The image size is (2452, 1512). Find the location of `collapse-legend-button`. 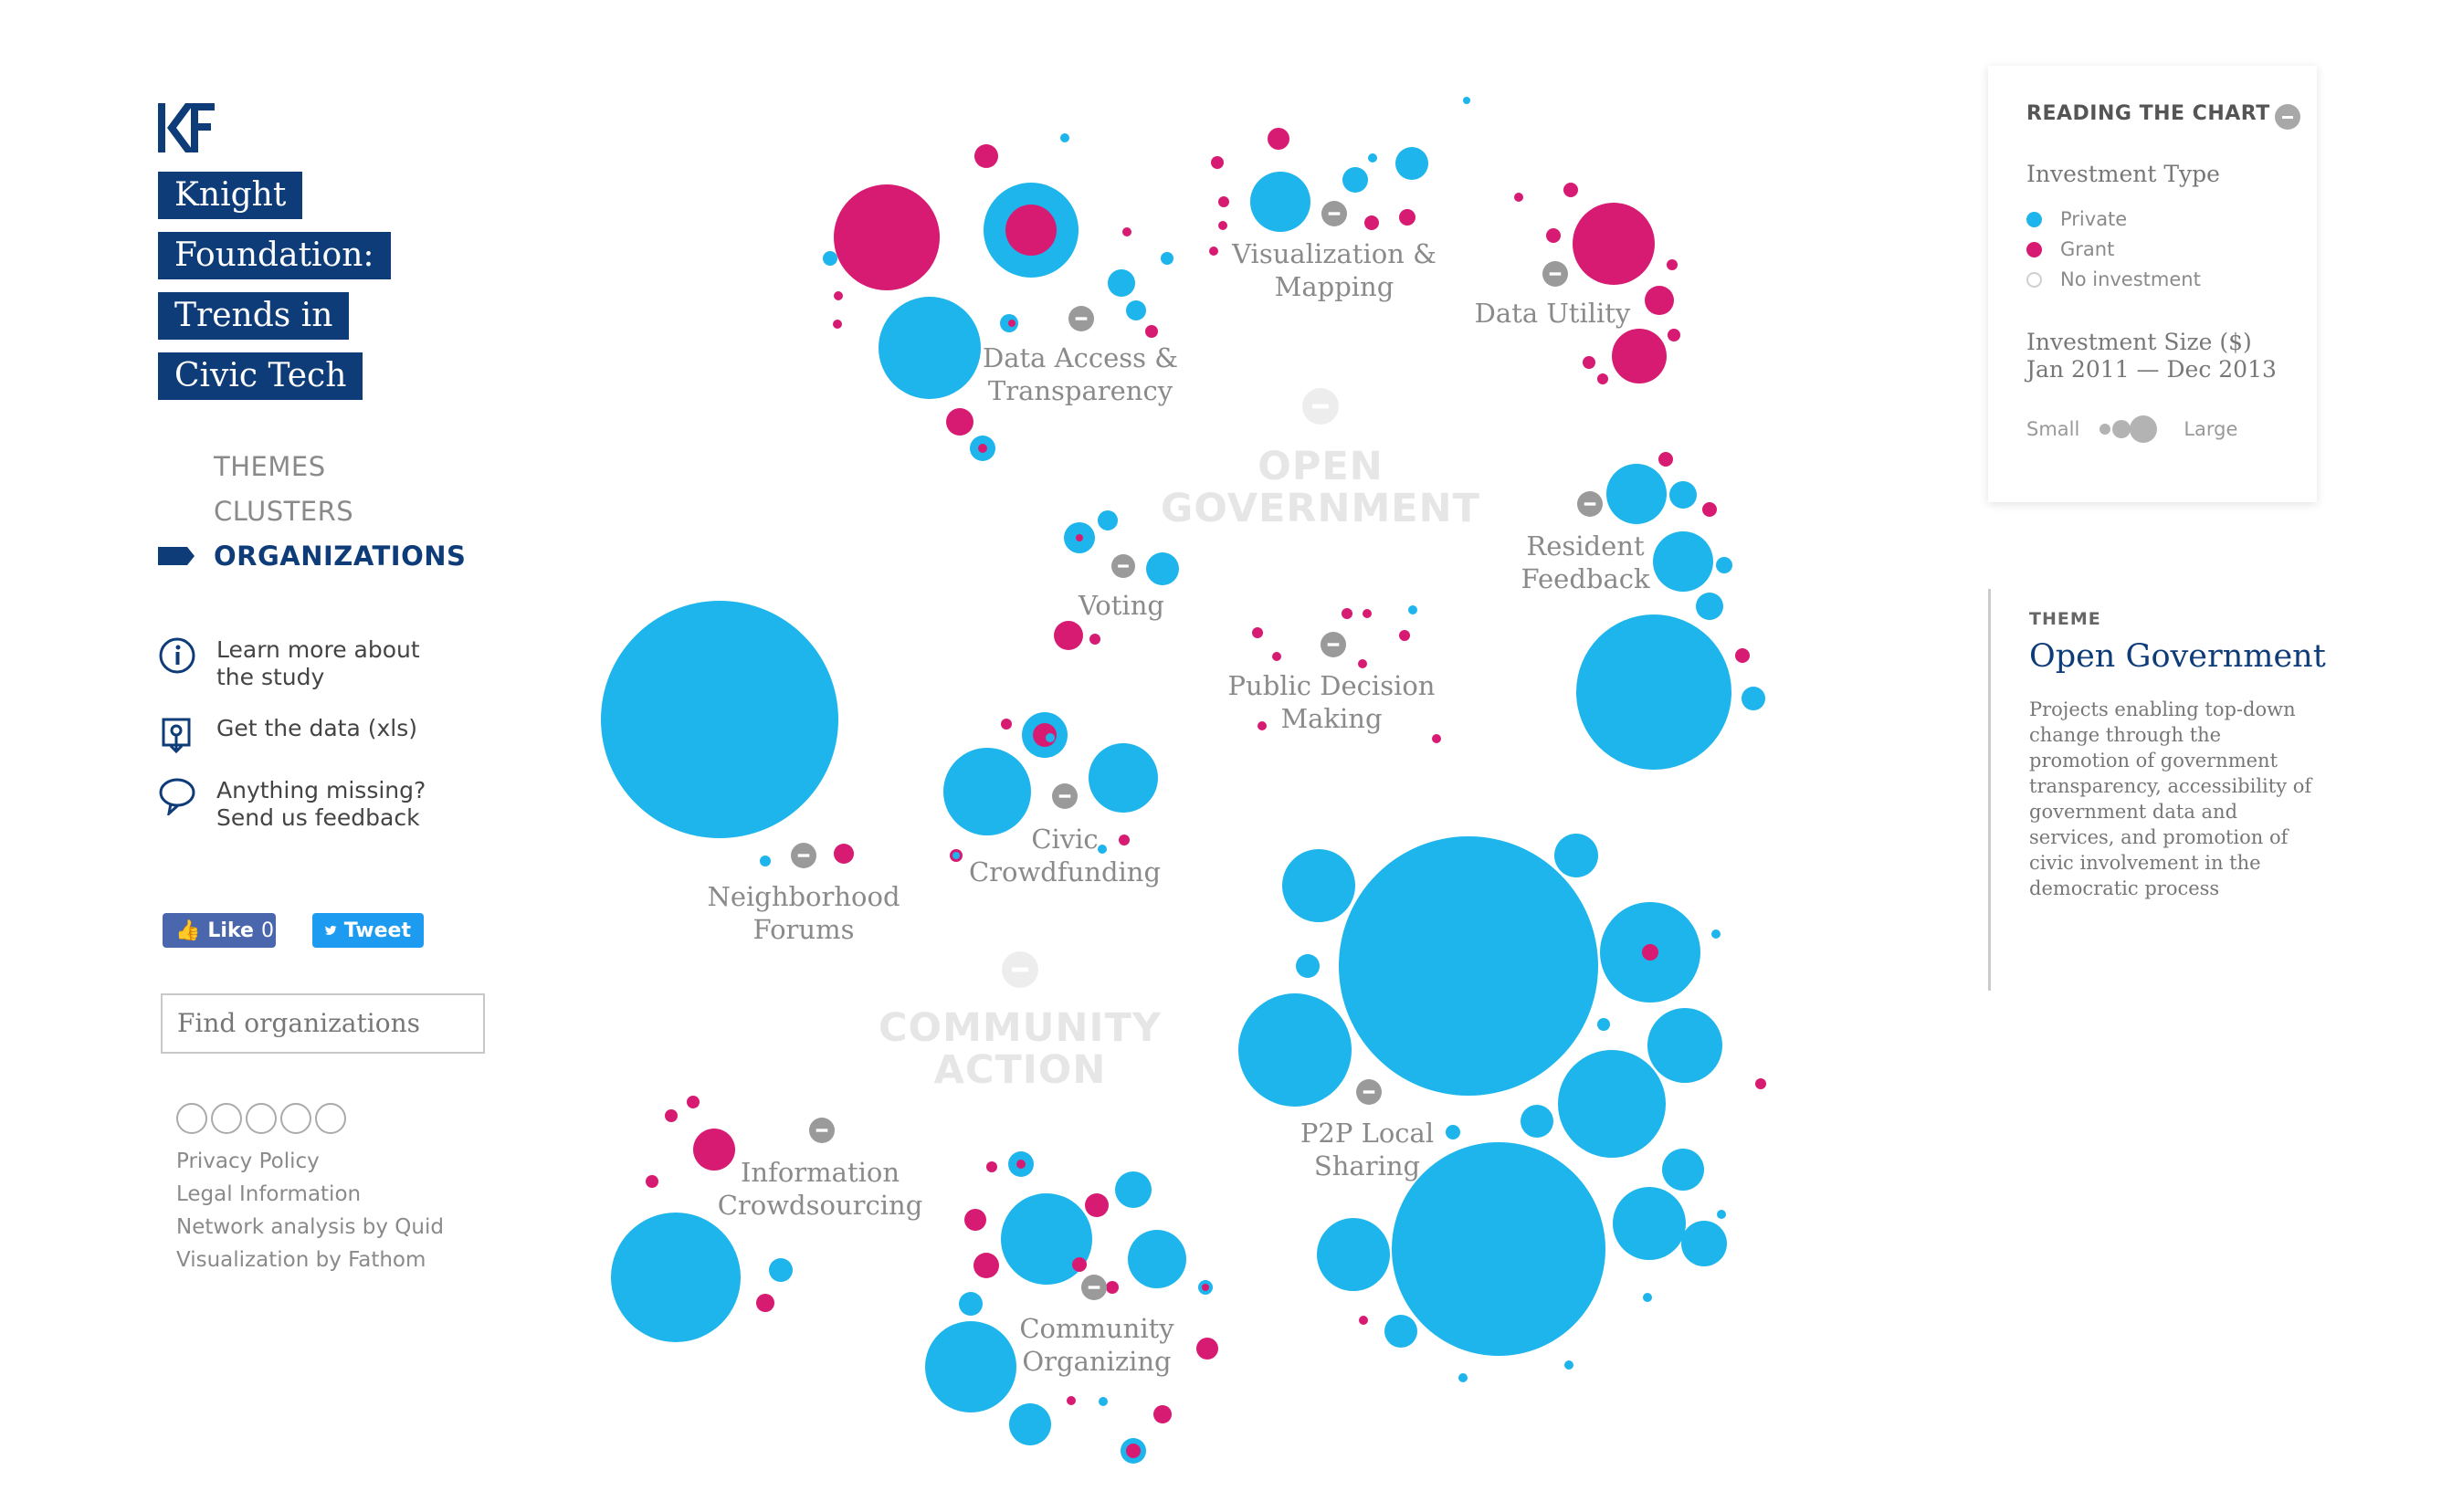

collapse-legend-button is located at coordinates (2288, 117).